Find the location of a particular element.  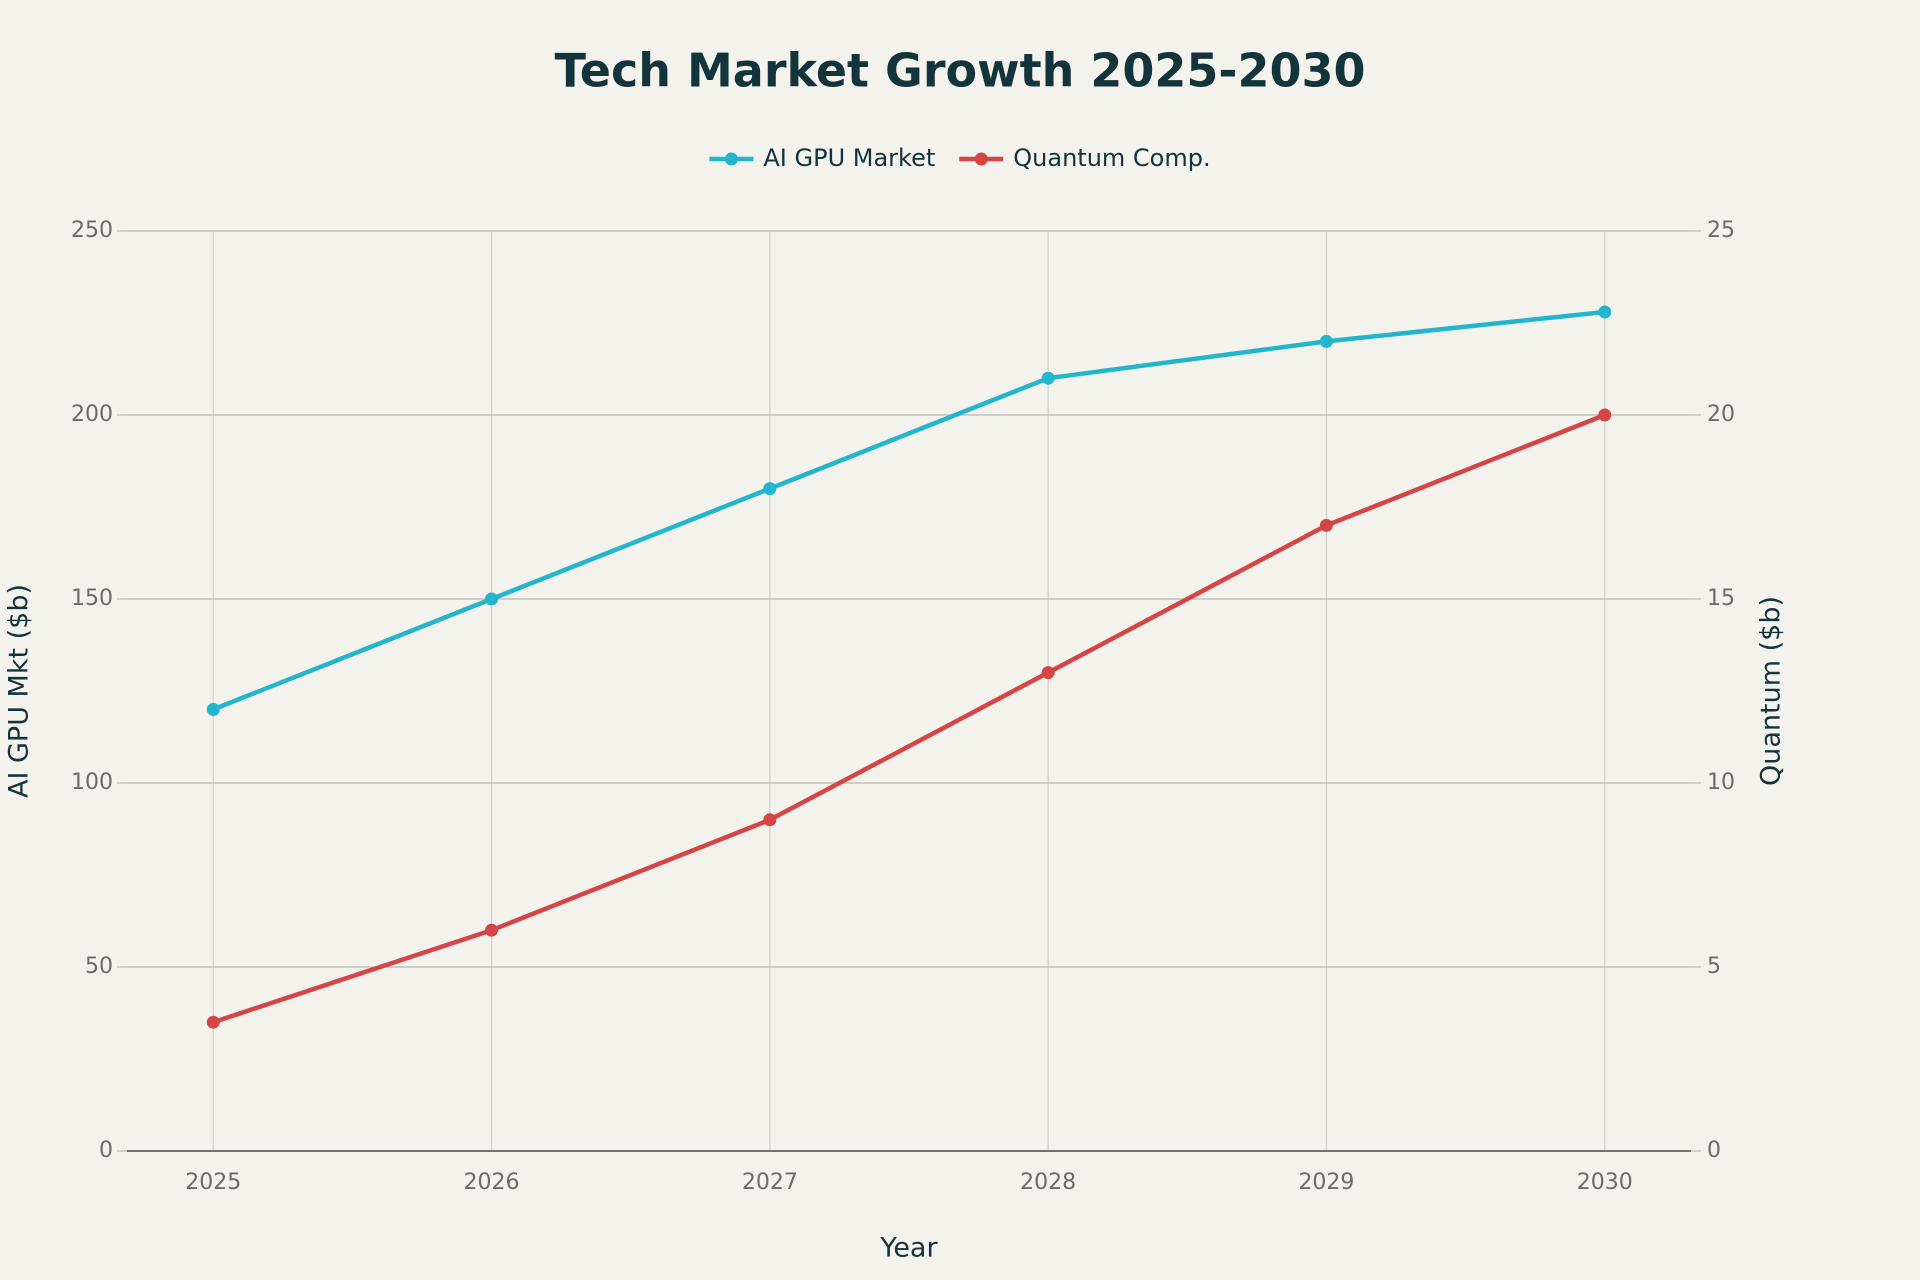

y-tick-label: 250 is located at coordinates (92, 230).